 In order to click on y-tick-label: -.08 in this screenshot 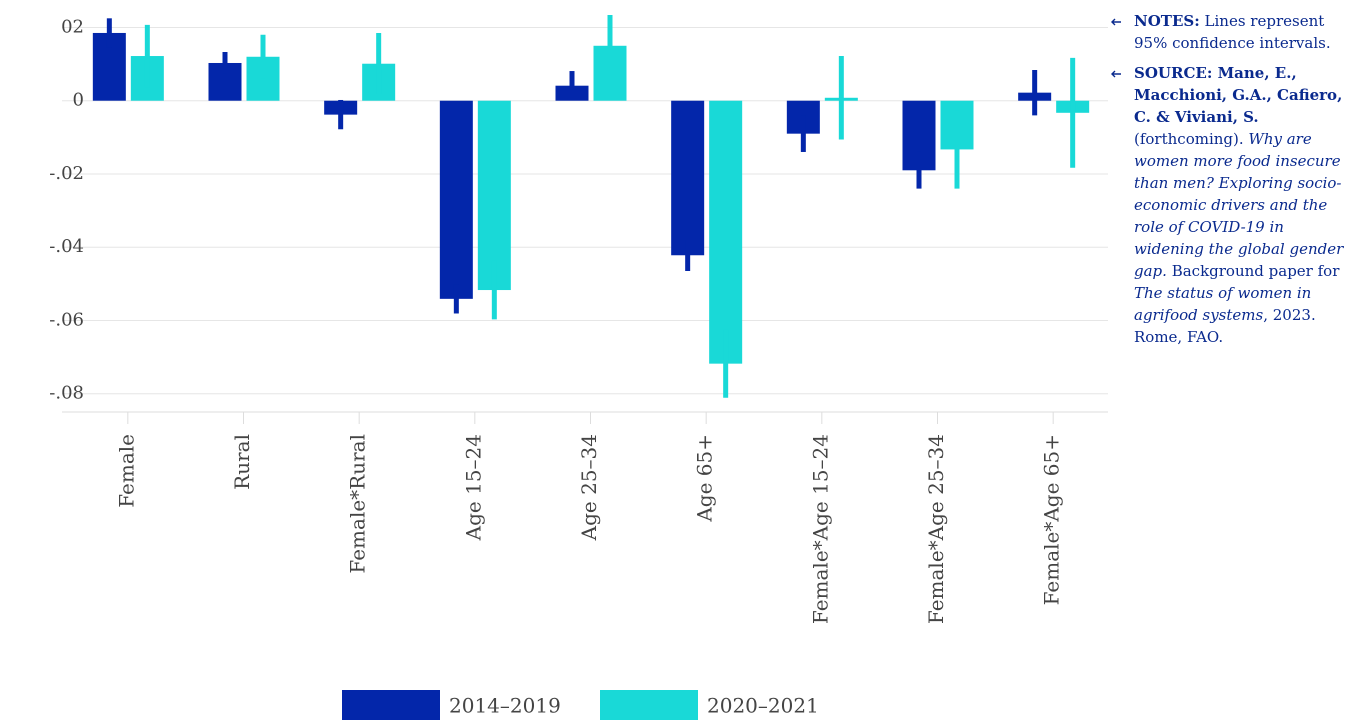, I will do `click(66, 393)`.